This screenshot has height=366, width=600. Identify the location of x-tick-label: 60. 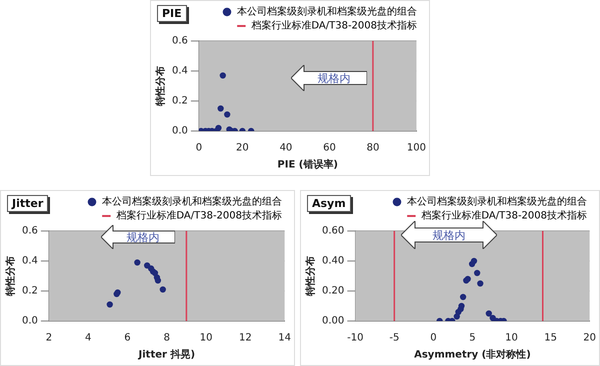
(329, 148).